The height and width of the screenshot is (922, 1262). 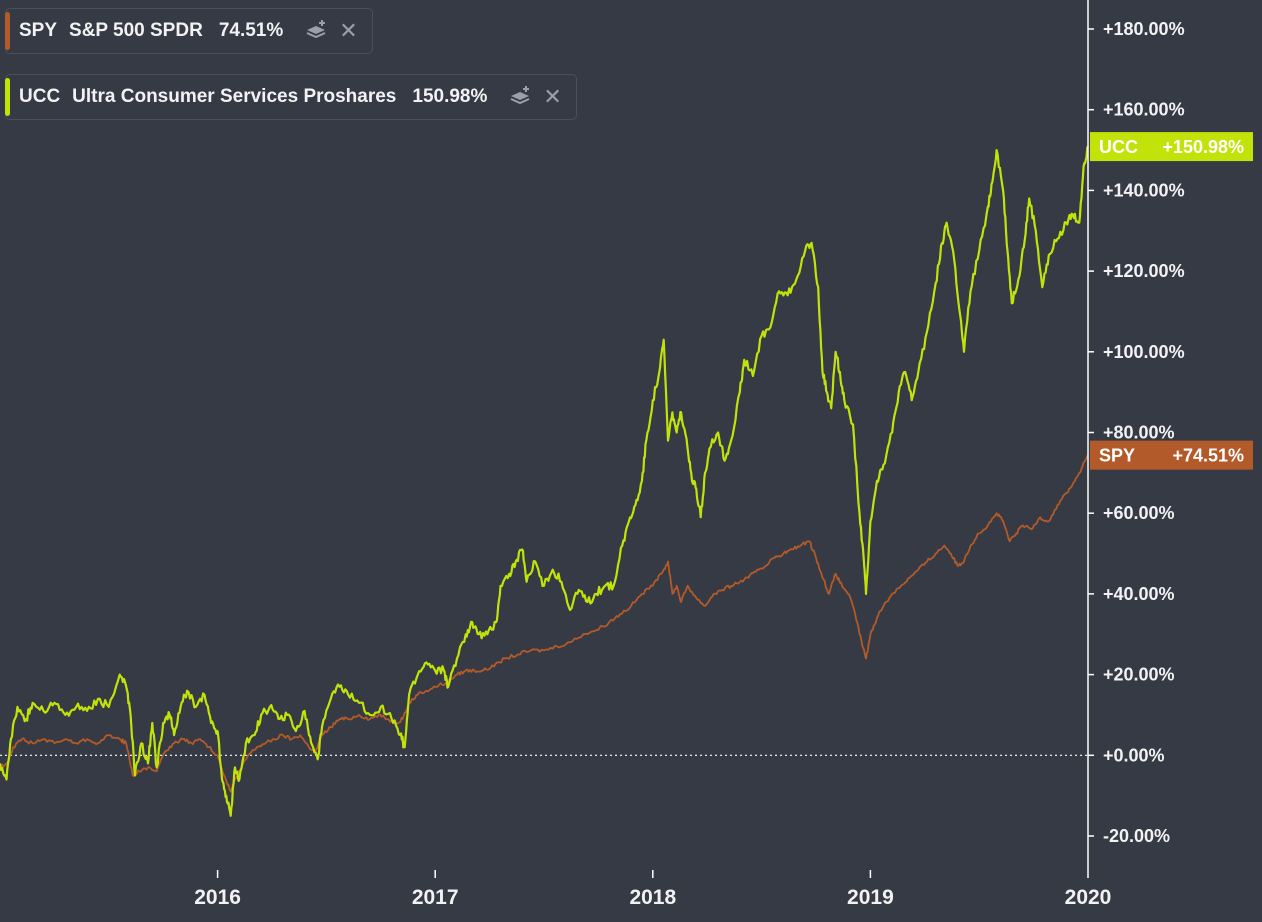 I want to click on badge-value: +150.98%, so click(x=1203, y=147).